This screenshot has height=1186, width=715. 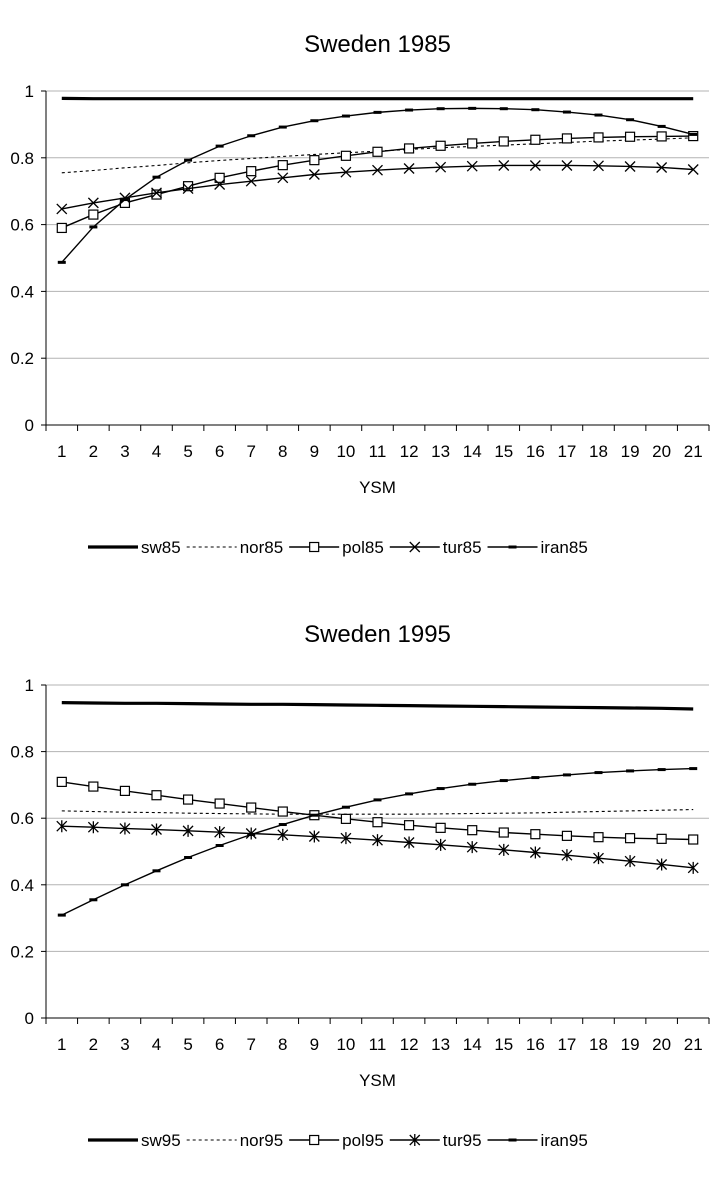 What do you see at coordinates (161, 547) in the screenshot?
I see `legend-label-sw85: sw85` at bounding box center [161, 547].